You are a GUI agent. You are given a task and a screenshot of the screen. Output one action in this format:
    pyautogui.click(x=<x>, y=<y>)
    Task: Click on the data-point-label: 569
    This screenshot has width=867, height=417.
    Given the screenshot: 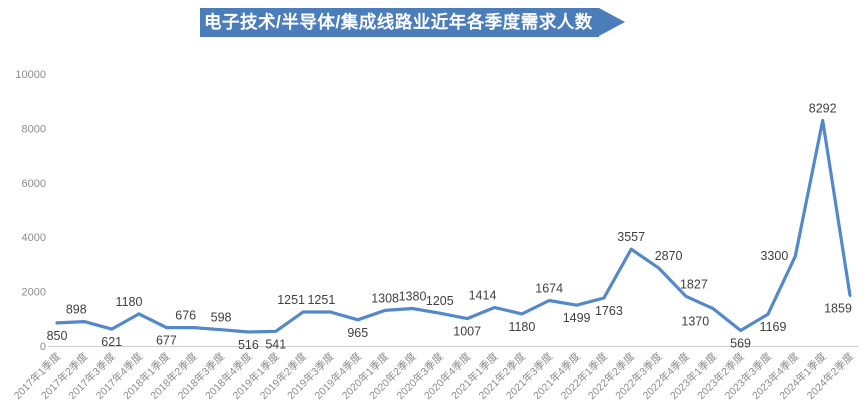 What is the action you would take?
    pyautogui.click(x=740, y=344)
    